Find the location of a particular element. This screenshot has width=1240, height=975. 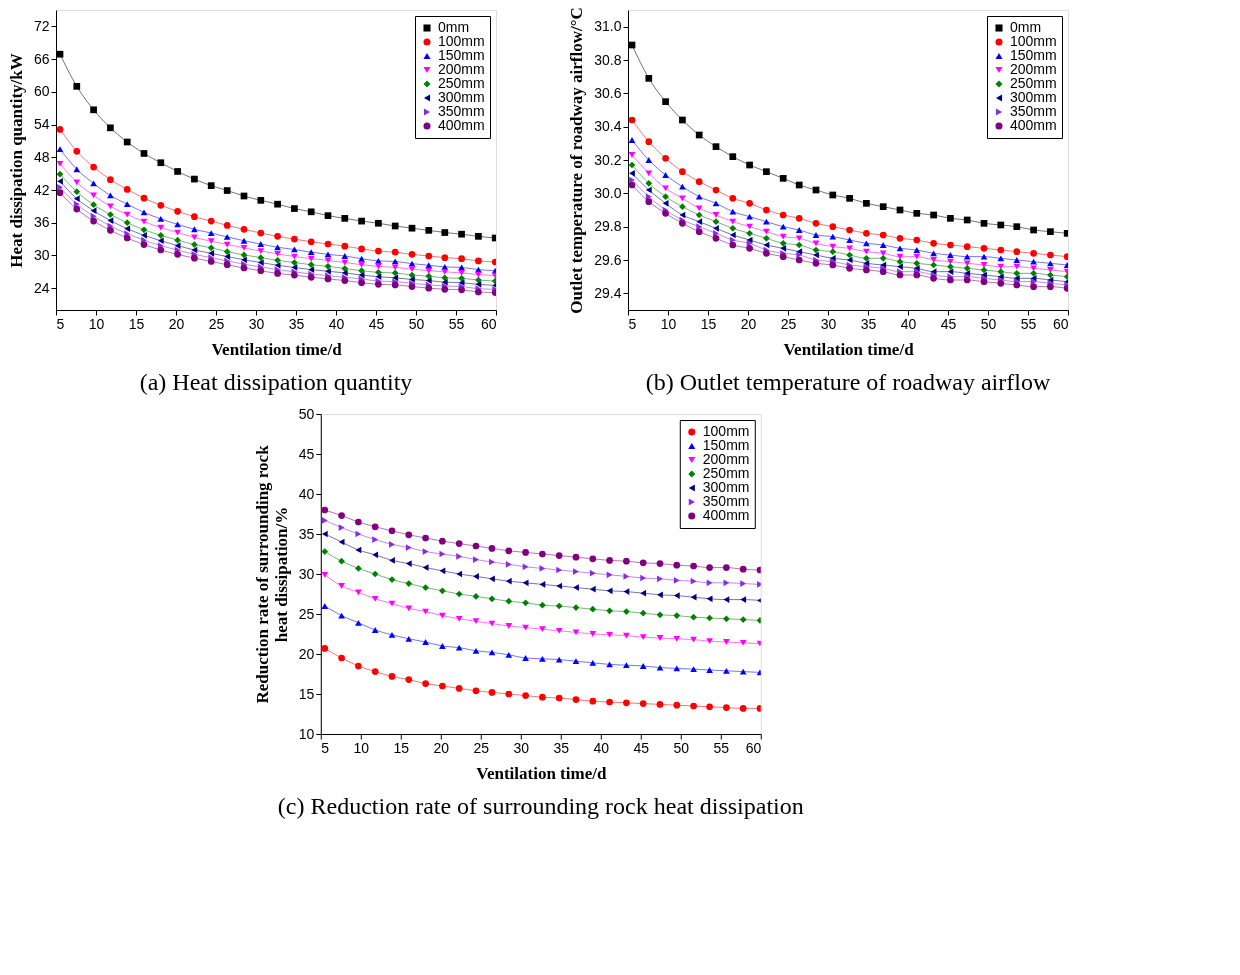

y-tick-label: 50 is located at coordinates (306, 413).